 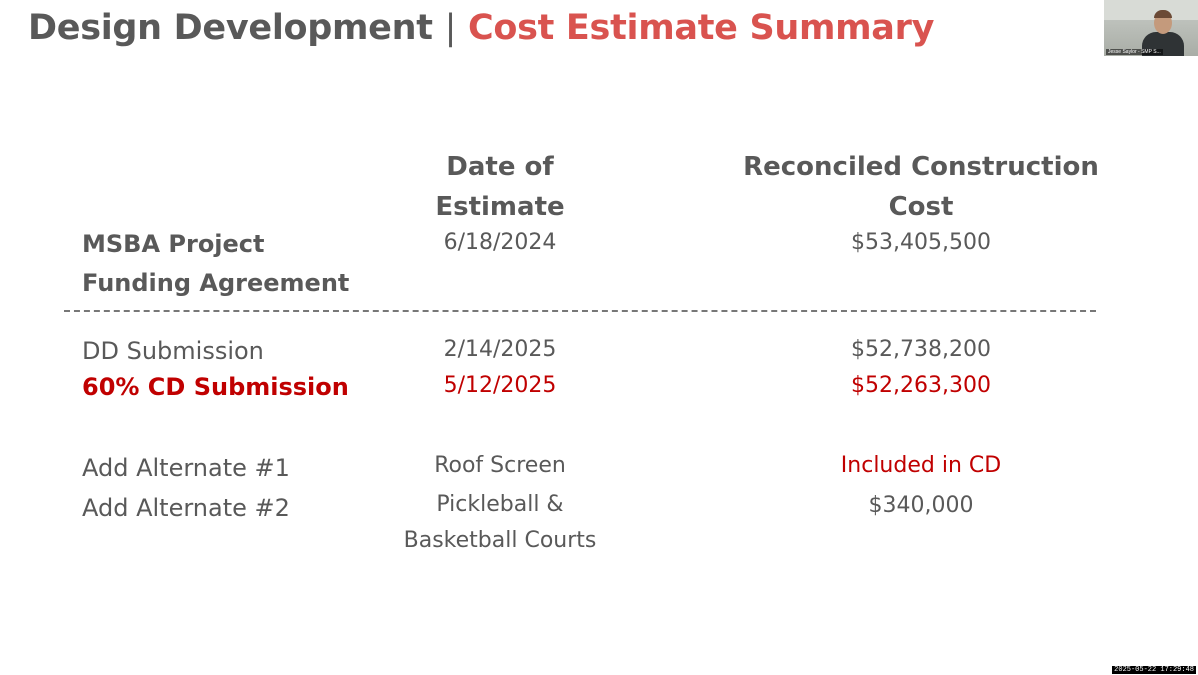 What do you see at coordinates (701, 28) in the screenshot?
I see `slide-title-accent: Cost Estimate Summary` at bounding box center [701, 28].